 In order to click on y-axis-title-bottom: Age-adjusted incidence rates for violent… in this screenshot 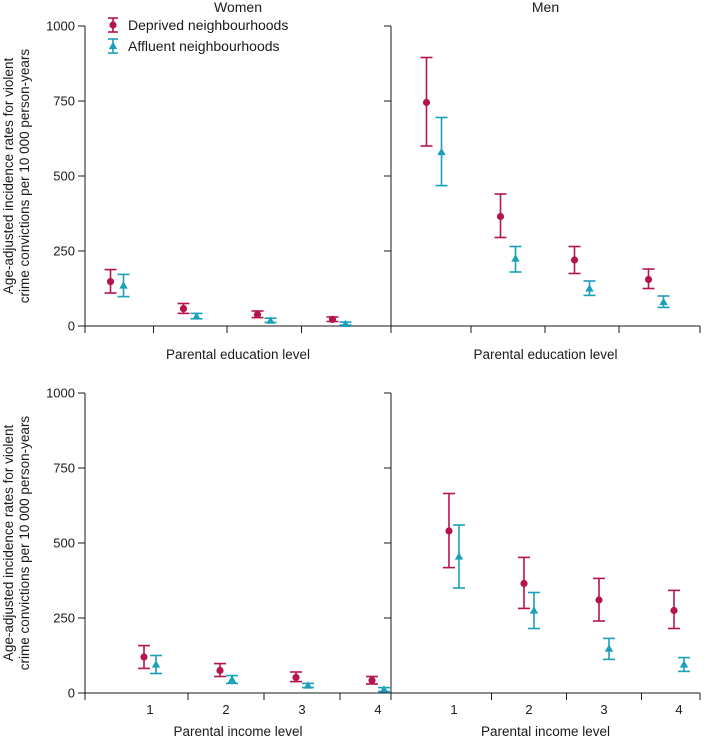, I will do `click(16, 543)`.